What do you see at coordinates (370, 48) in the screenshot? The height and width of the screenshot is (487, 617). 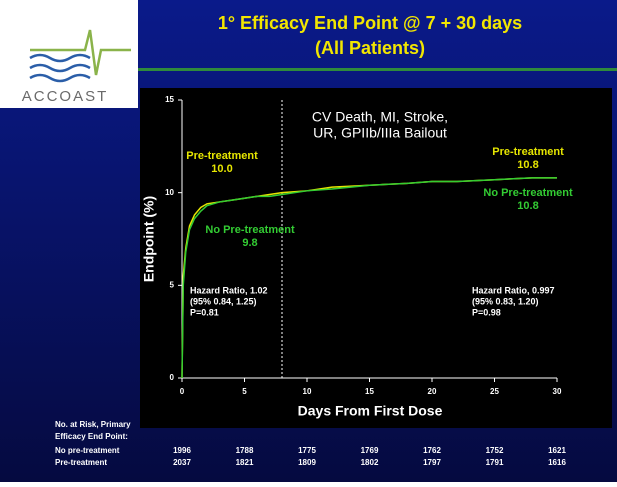 I see `chart-title: (All Patients)` at bounding box center [370, 48].